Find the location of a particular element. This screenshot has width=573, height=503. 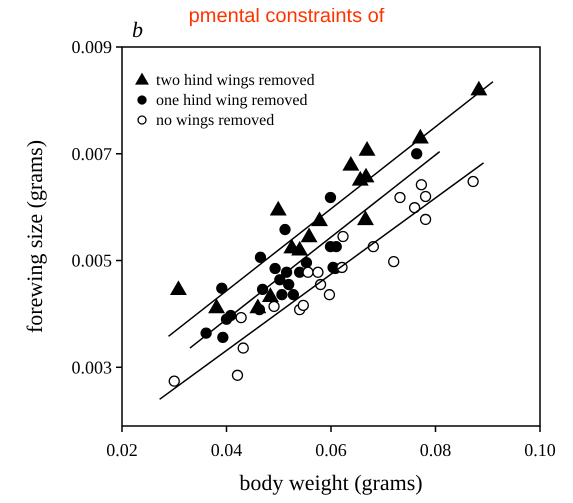

legend-label: one hind wing removed is located at coordinates (232, 100).